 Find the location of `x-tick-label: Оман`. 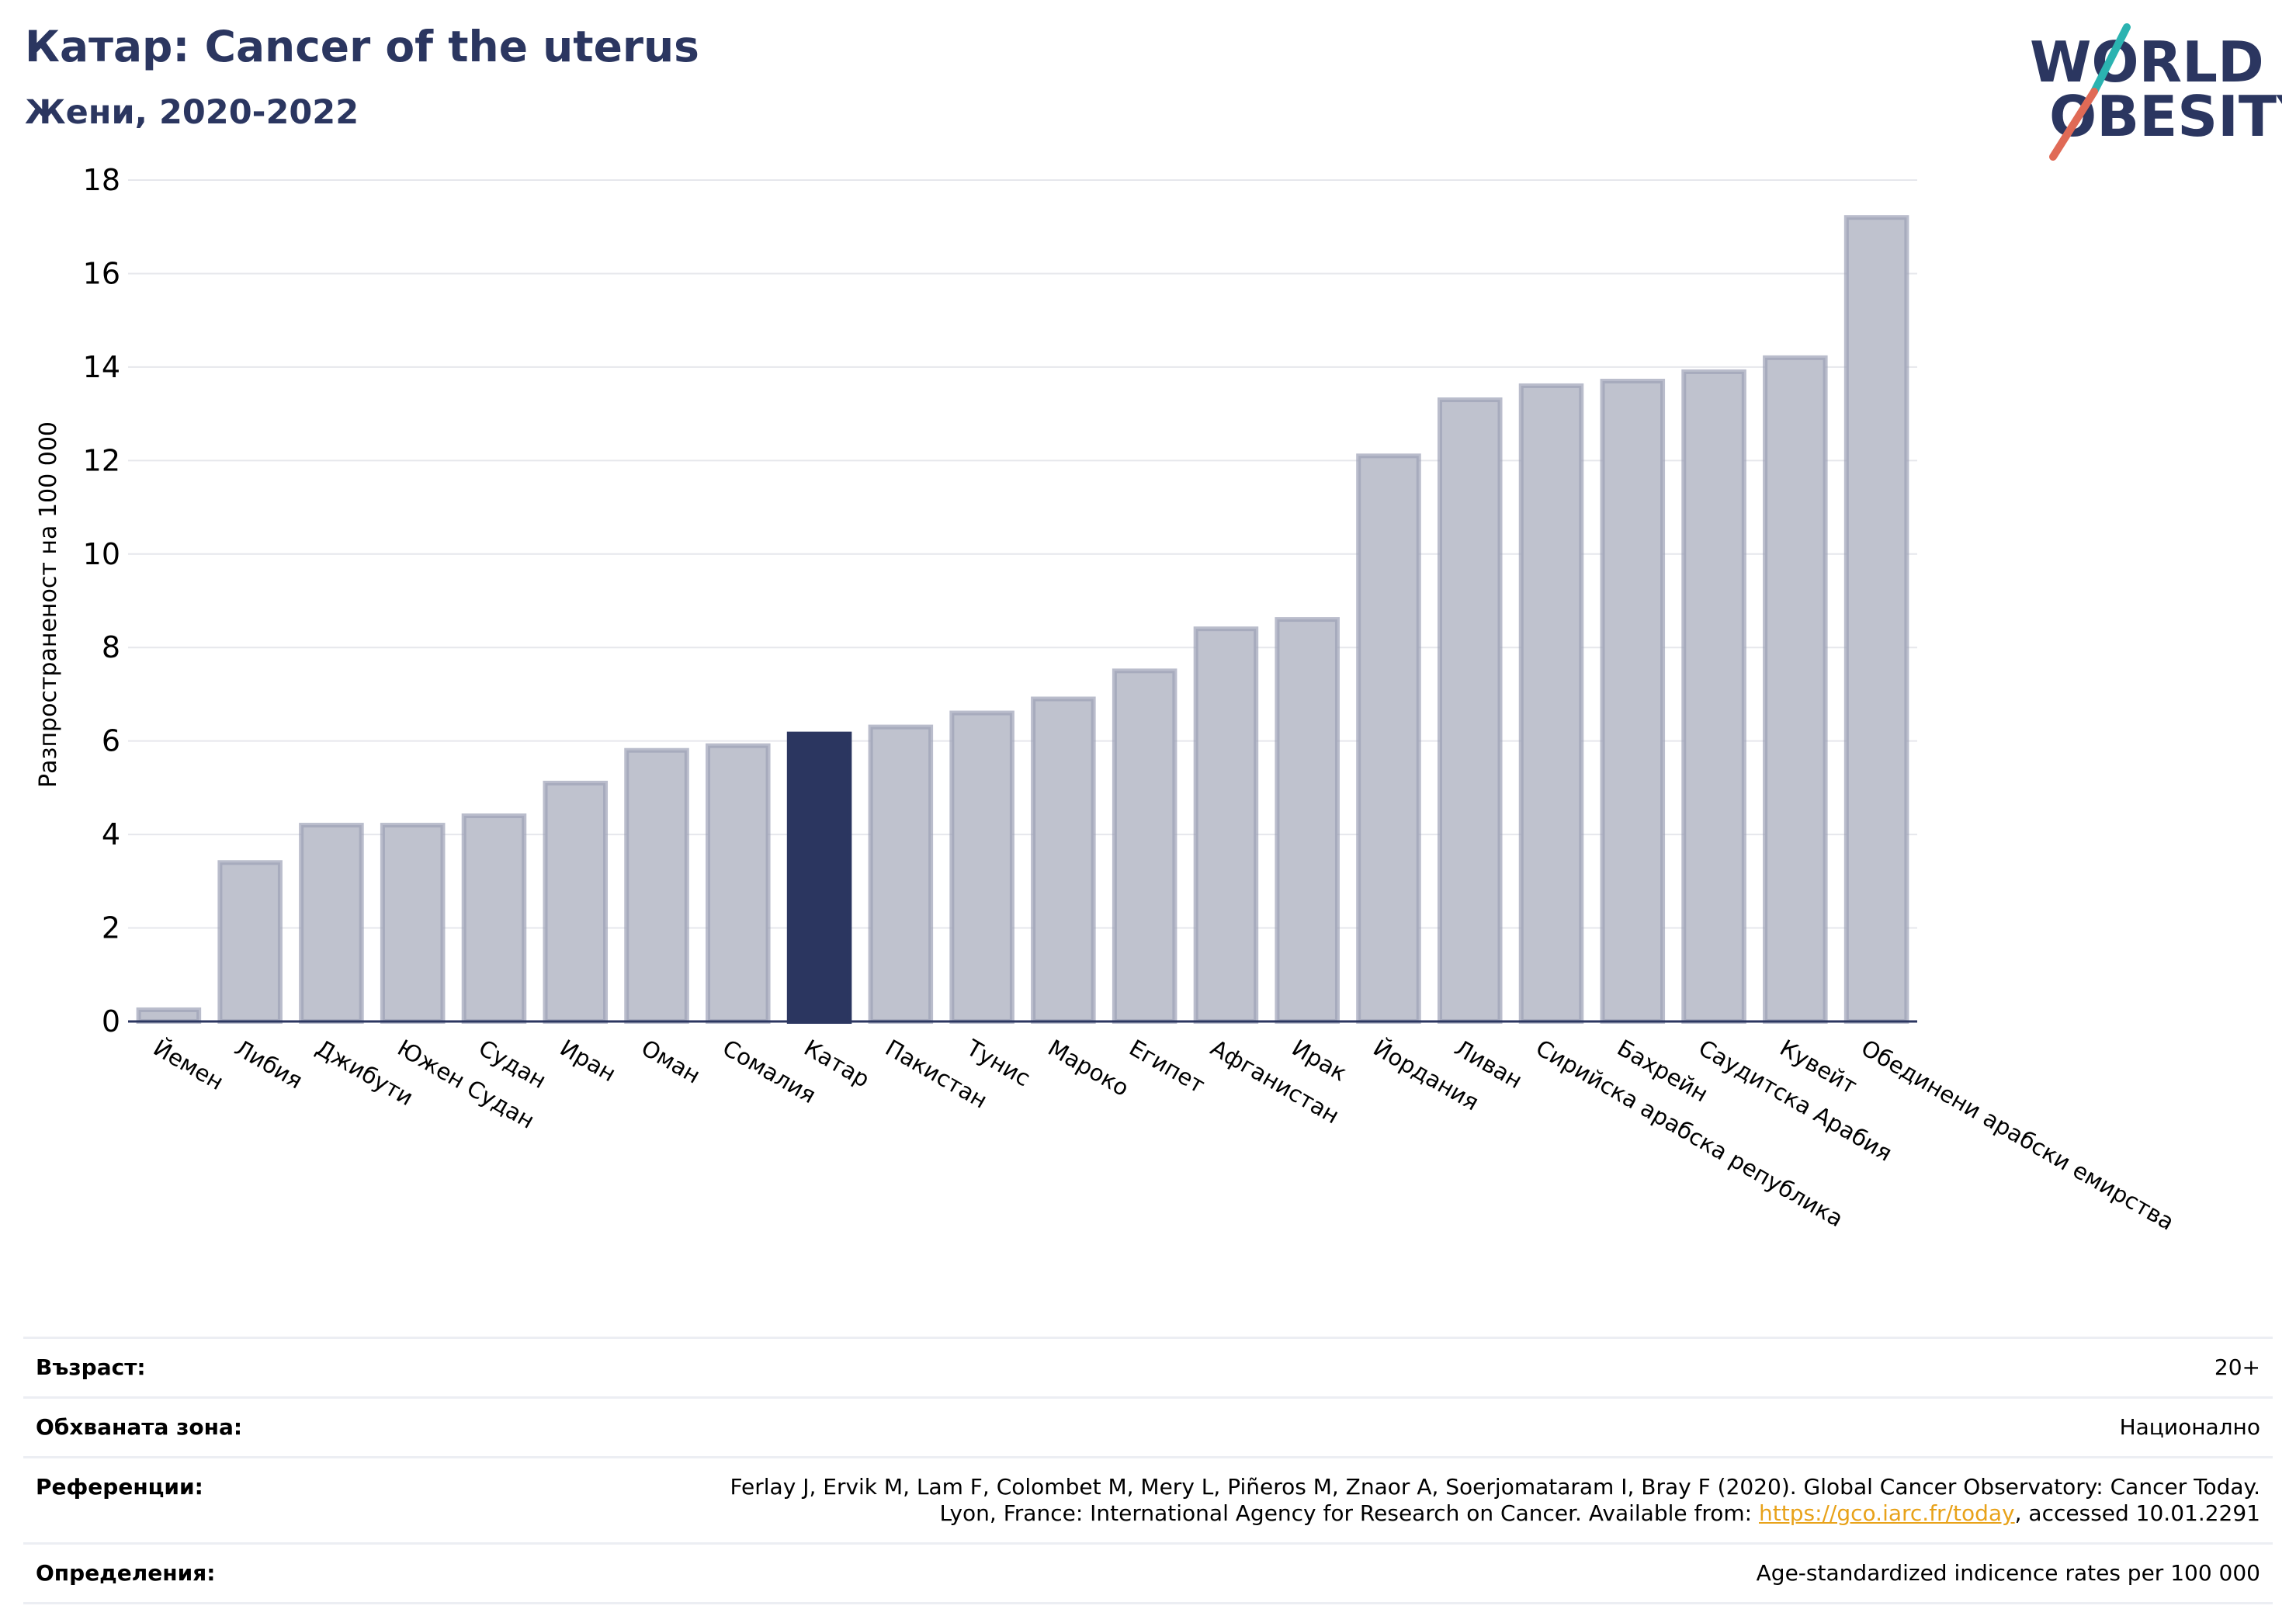

x-tick-label: Оман is located at coordinates (671, 1062).